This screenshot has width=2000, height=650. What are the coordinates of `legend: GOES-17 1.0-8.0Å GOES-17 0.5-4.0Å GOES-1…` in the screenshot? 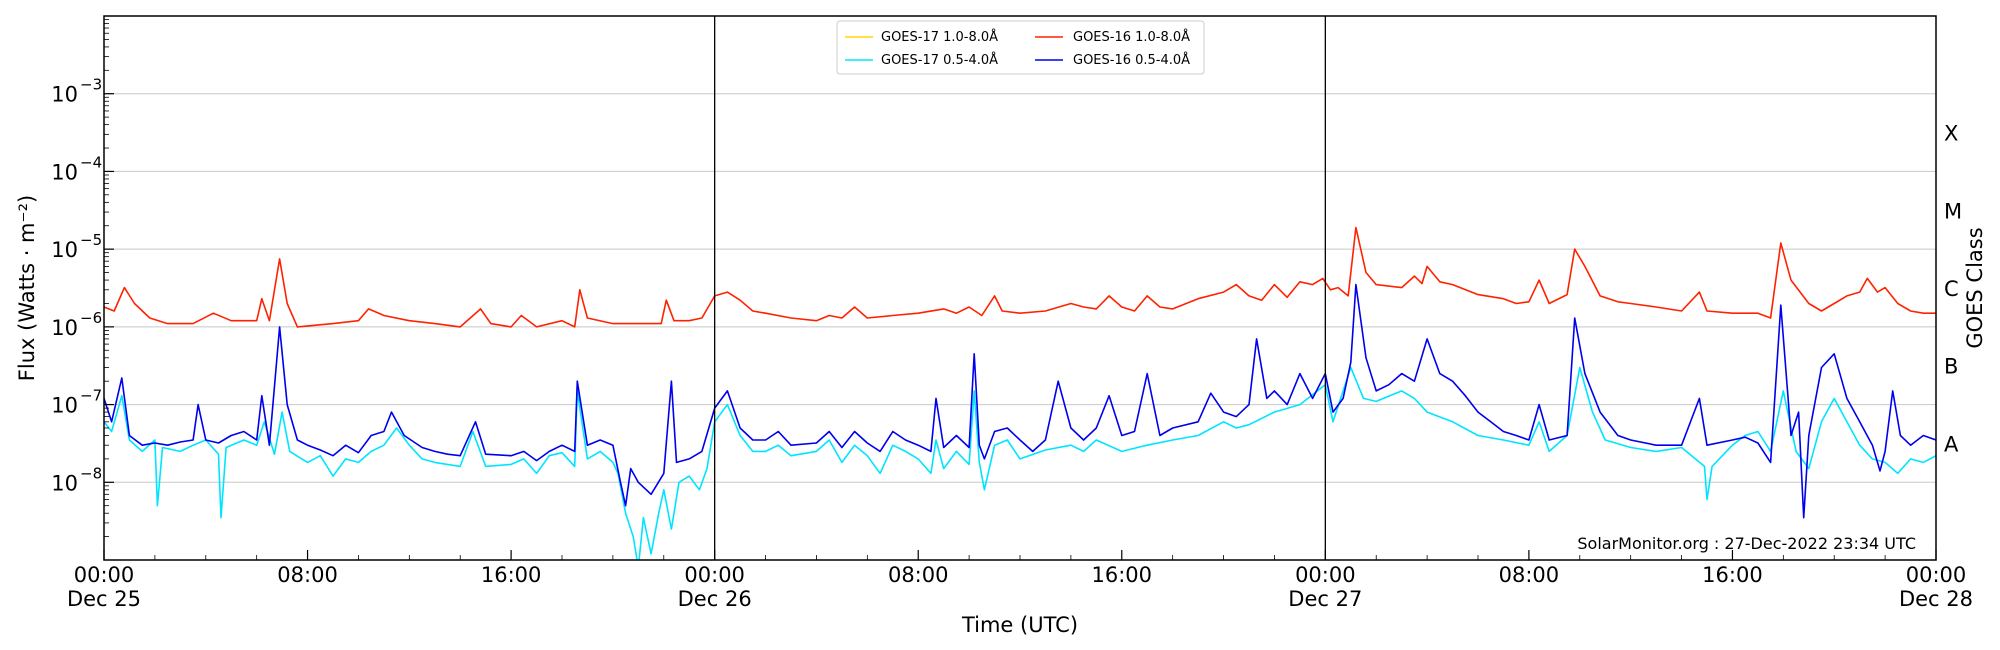 It's located at (1020, 47).